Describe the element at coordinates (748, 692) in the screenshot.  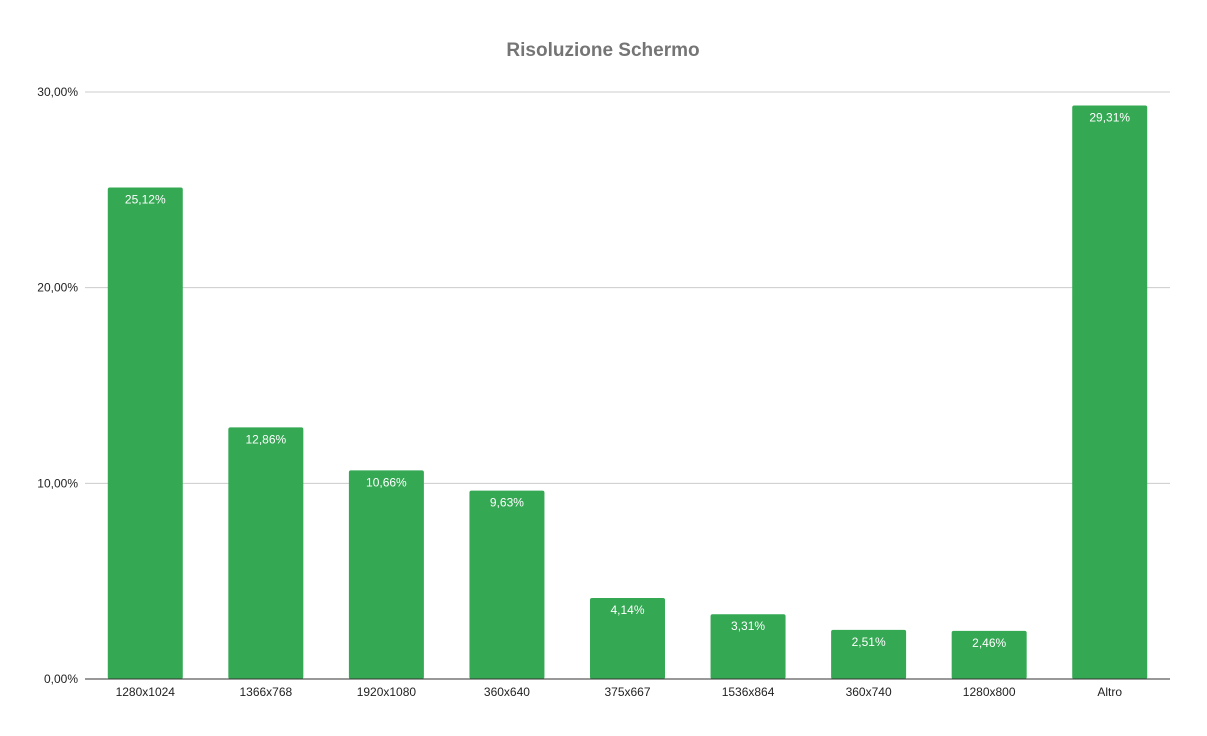
I see `x-tick-label: 1536x864` at that location.